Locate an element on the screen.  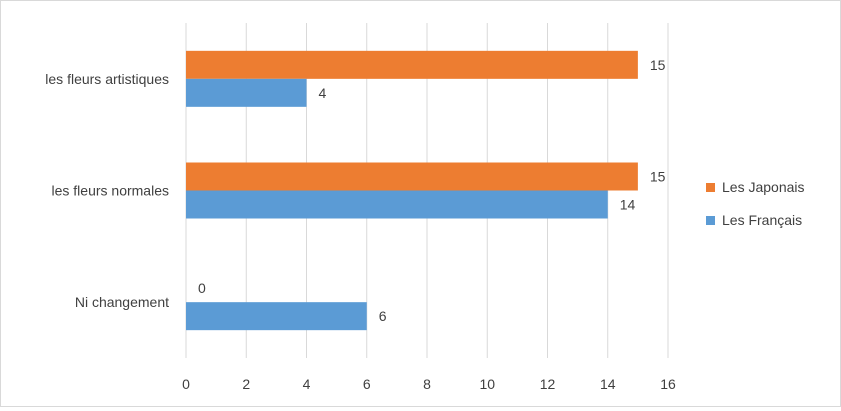
x-tick-label-0: 0 is located at coordinates (186, 384).